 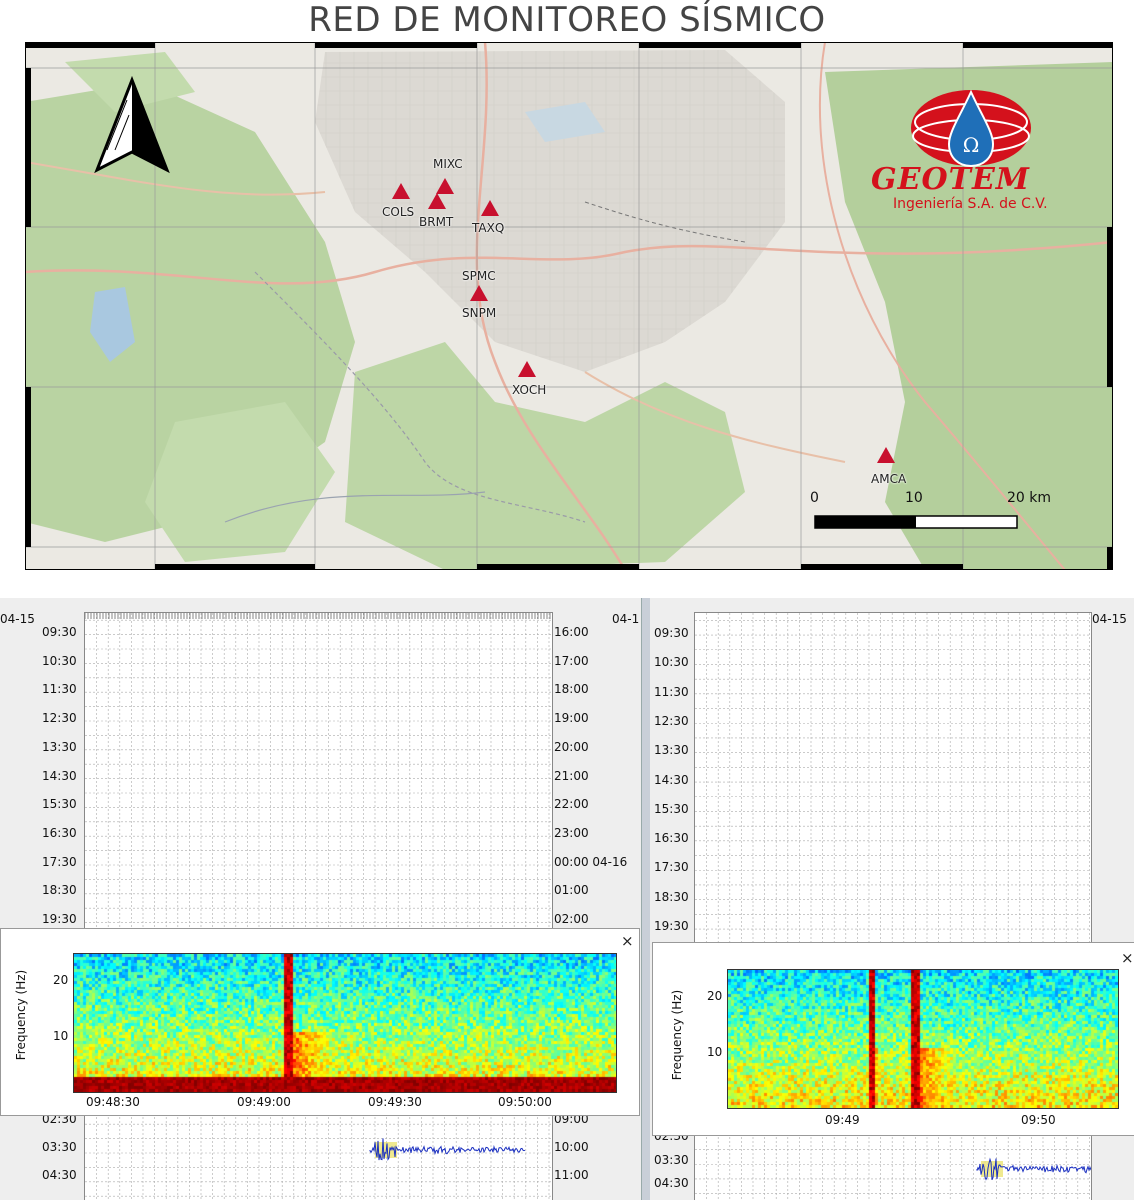 What do you see at coordinates (1038, 1120) in the screenshot?
I see `spectrogram-right-xtick: 09:50` at bounding box center [1038, 1120].